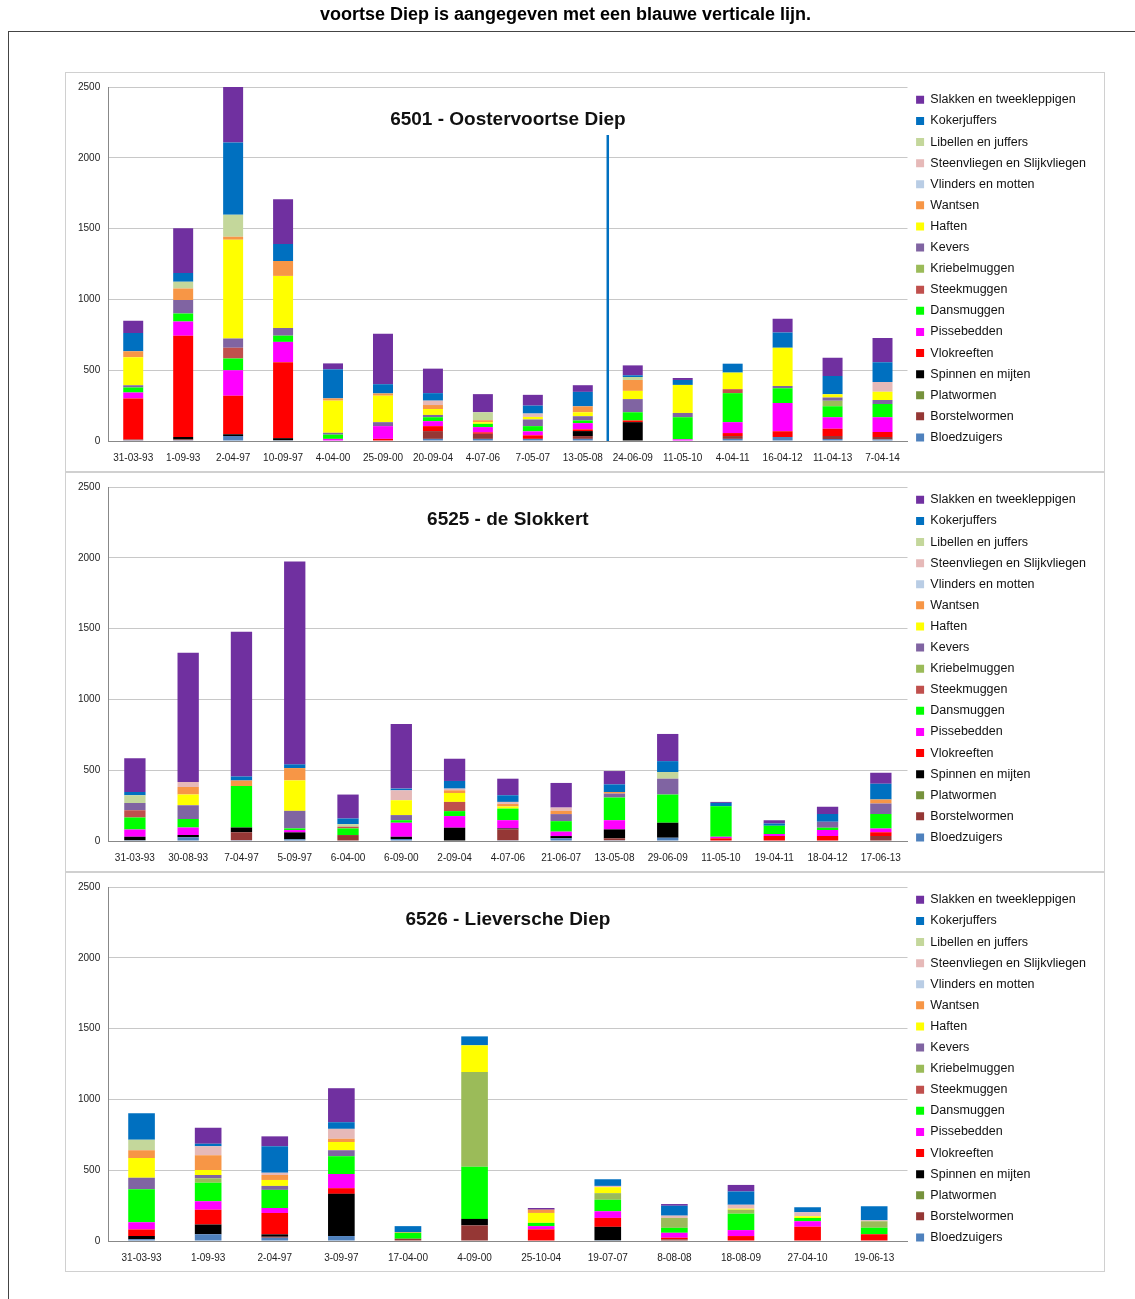  What do you see at coordinates (188, 857) in the screenshot?
I see `x-tick-label: 30-08-93` at bounding box center [188, 857].